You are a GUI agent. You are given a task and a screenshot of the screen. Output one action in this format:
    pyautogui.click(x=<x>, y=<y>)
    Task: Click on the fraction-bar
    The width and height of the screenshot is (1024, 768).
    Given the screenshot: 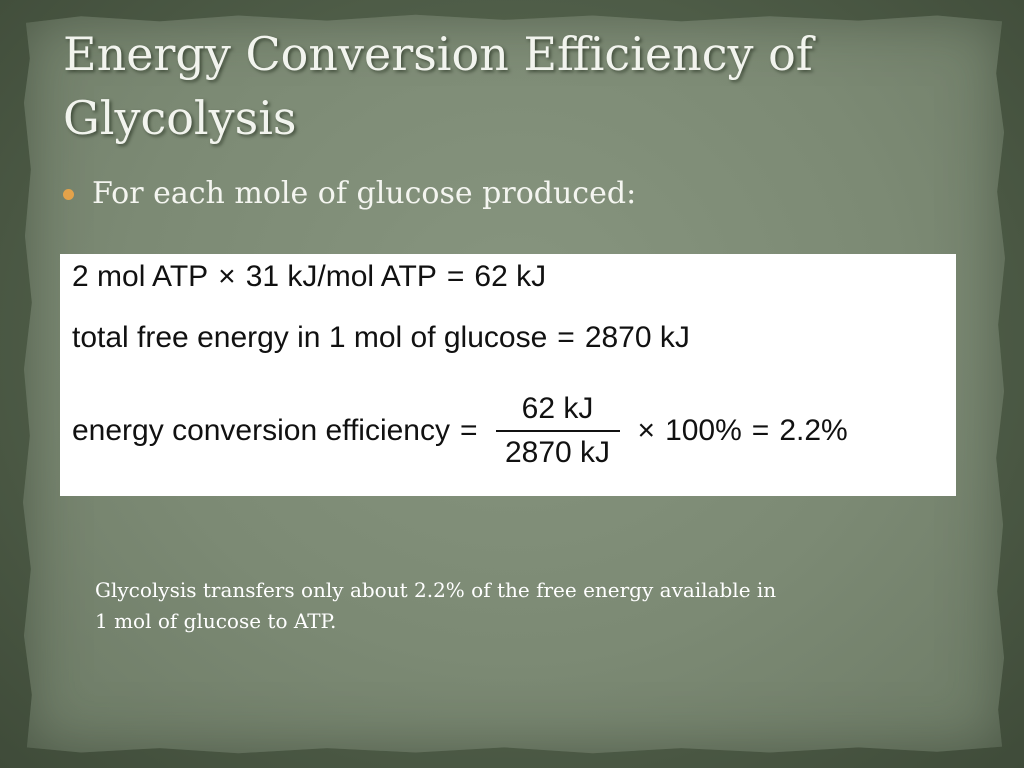 What is the action you would take?
    pyautogui.click(x=557, y=431)
    